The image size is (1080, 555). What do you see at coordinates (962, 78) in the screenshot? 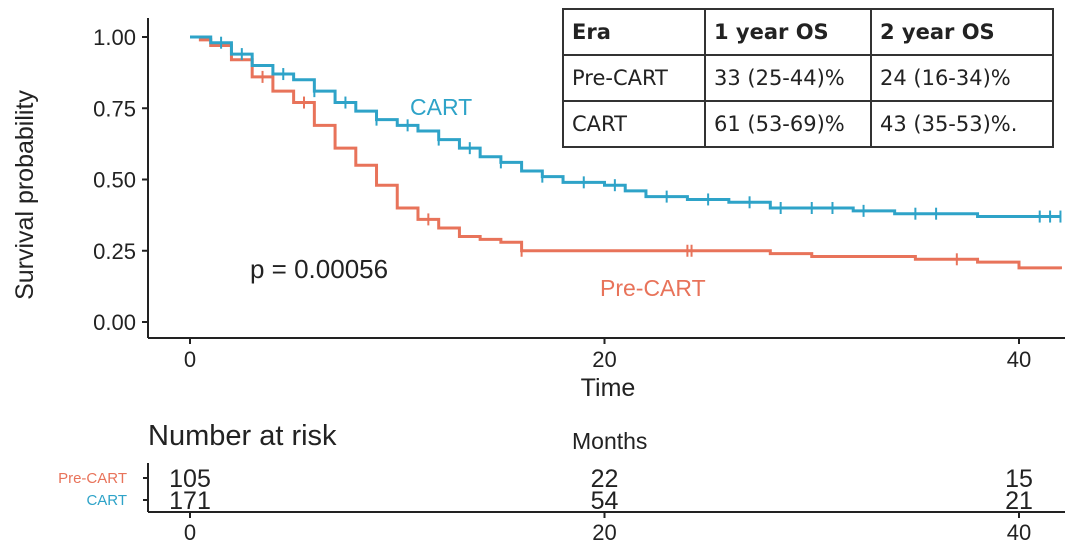
I see `os-table-cell: 24 (16-34)%` at bounding box center [962, 78].